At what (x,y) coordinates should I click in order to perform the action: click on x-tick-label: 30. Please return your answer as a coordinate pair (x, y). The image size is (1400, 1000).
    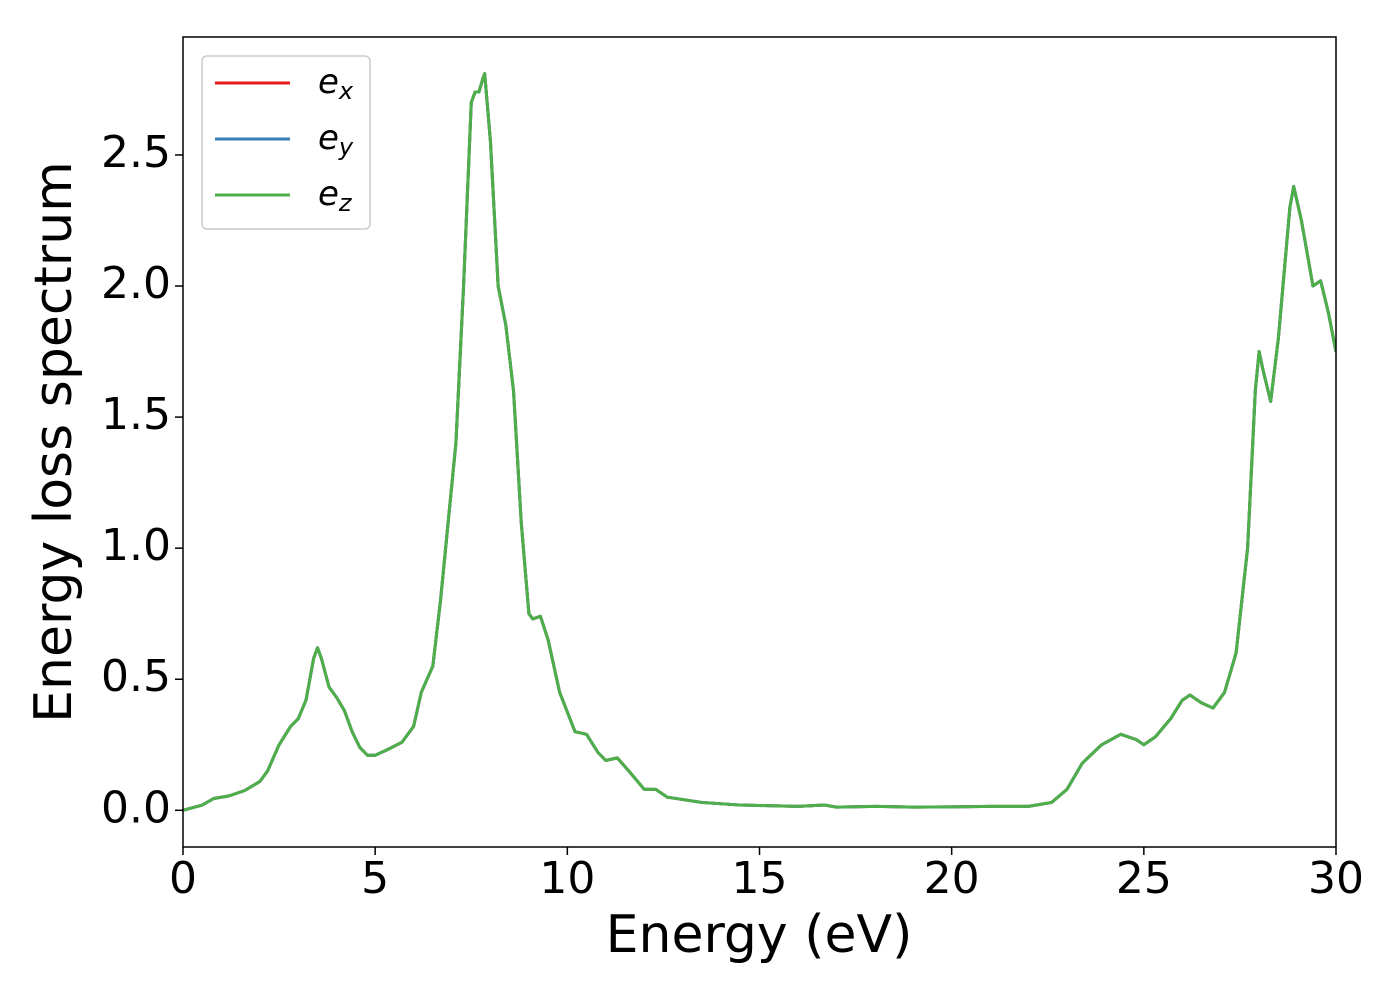
    Looking at the image, I should click on (1336, 878).